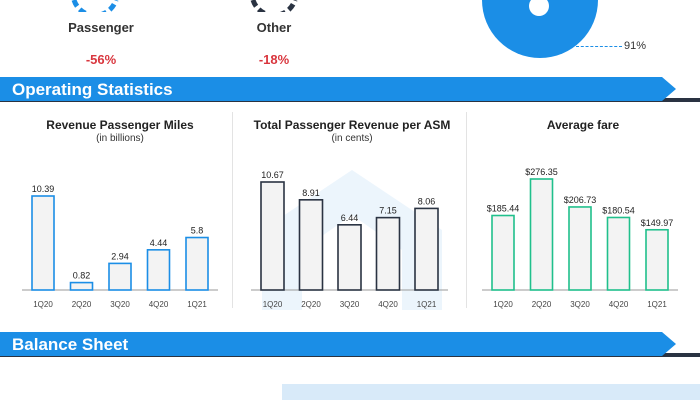  Describe the element at coordinates (120, 256) in the screenshot. I see `data-label: 2.94` at that location.